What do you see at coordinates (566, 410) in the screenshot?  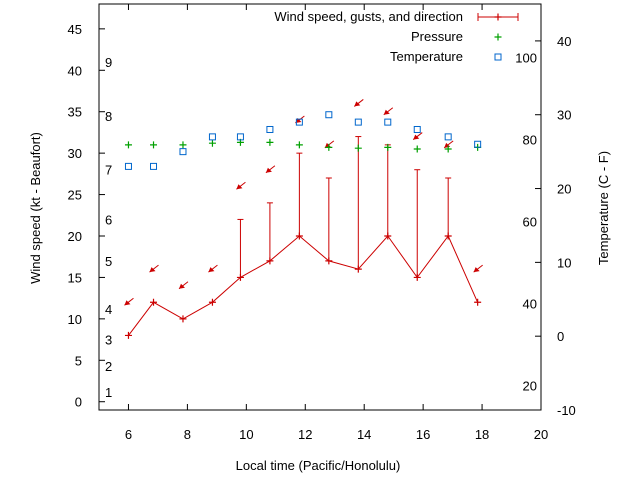 I see `y-tick-label-right: -10` at bounding box center [566, 410].